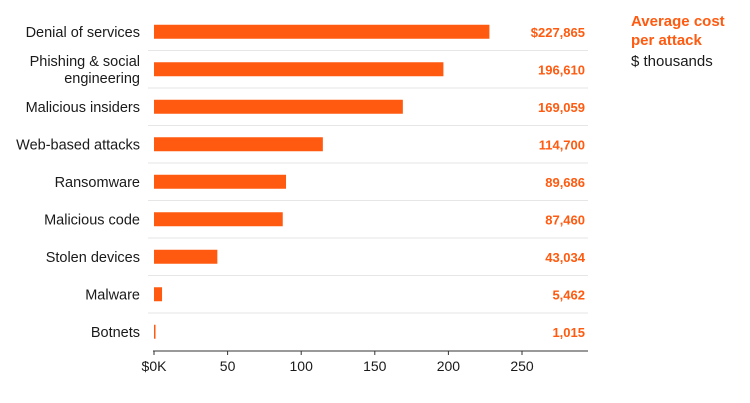  I want to click on category-label: Malicious insiders, so click(83, 108).